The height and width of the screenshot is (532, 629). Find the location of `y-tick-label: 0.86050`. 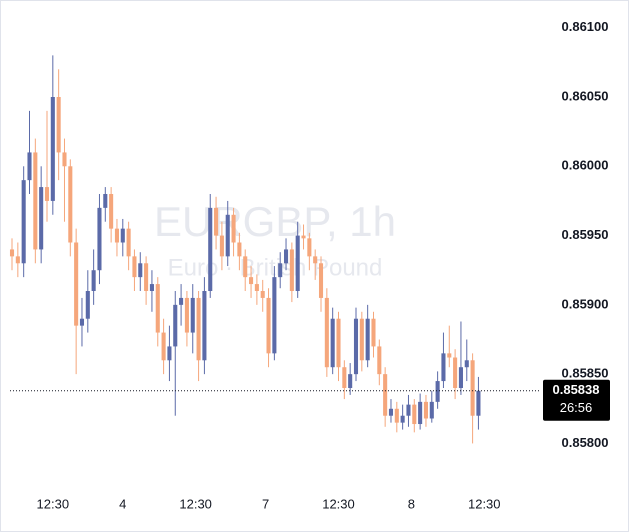

y-tick-label: 0.86050 is located at coordinates (585, 95).